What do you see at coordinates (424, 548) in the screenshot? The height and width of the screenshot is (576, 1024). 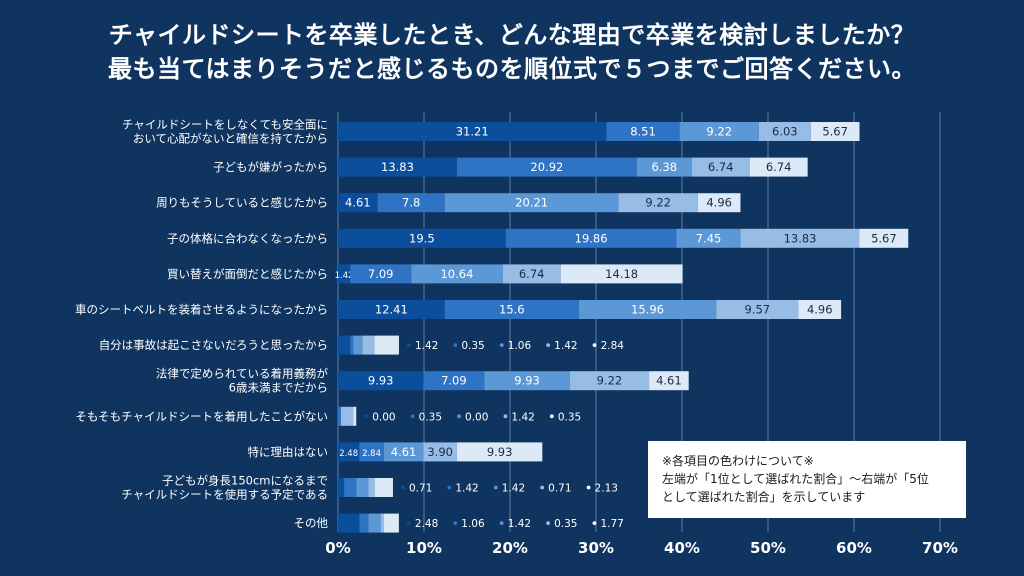 I see `x-tick-label: 10%` at bounding box center [424, 548].